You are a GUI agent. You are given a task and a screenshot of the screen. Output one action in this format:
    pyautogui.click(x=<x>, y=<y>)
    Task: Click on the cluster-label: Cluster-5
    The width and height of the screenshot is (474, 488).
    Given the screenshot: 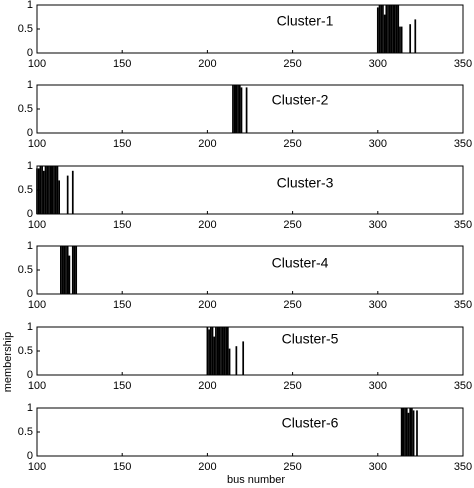 What is the action you would take?
    pyautogui.click(x=310, y=339)
    